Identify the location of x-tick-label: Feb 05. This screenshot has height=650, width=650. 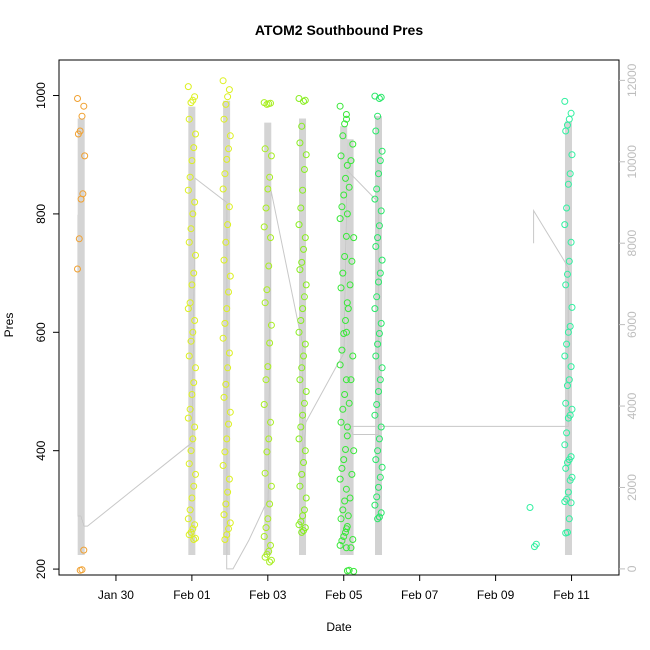
(344, 595).